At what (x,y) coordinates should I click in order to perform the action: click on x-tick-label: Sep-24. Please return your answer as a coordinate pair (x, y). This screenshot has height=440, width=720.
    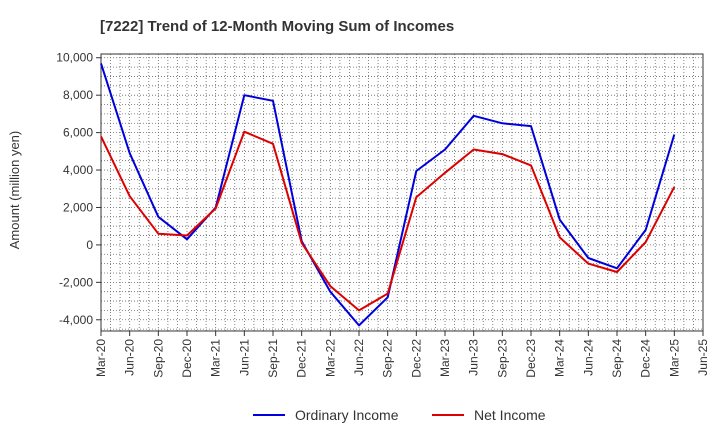
    Looking at the image, I should click on (617, 358).